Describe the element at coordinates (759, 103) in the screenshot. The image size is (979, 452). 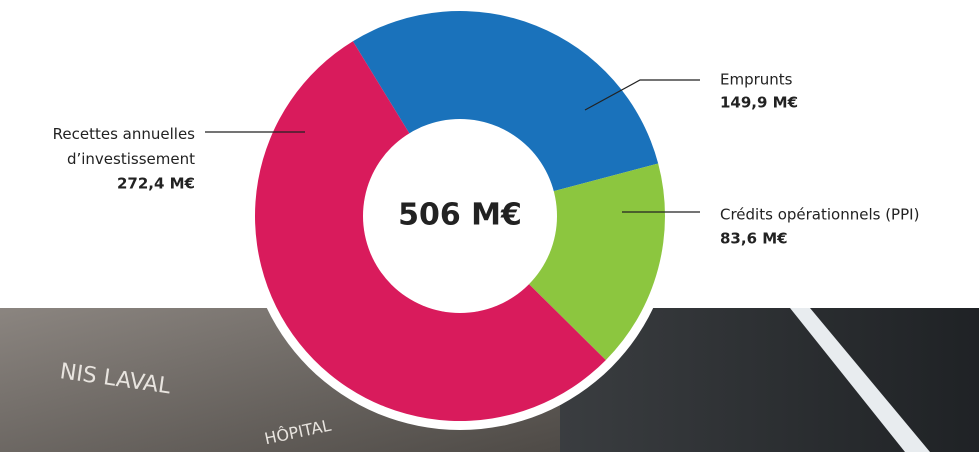
I see `value-label: 149,9 M€` at that location.